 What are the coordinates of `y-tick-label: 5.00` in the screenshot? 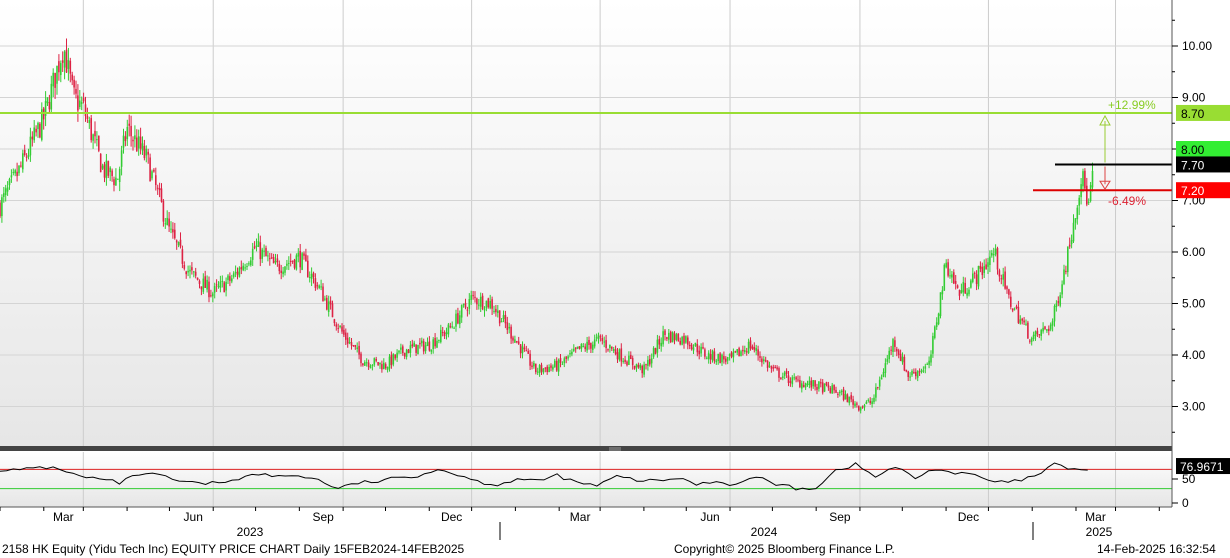 It's located at (1194, 304).